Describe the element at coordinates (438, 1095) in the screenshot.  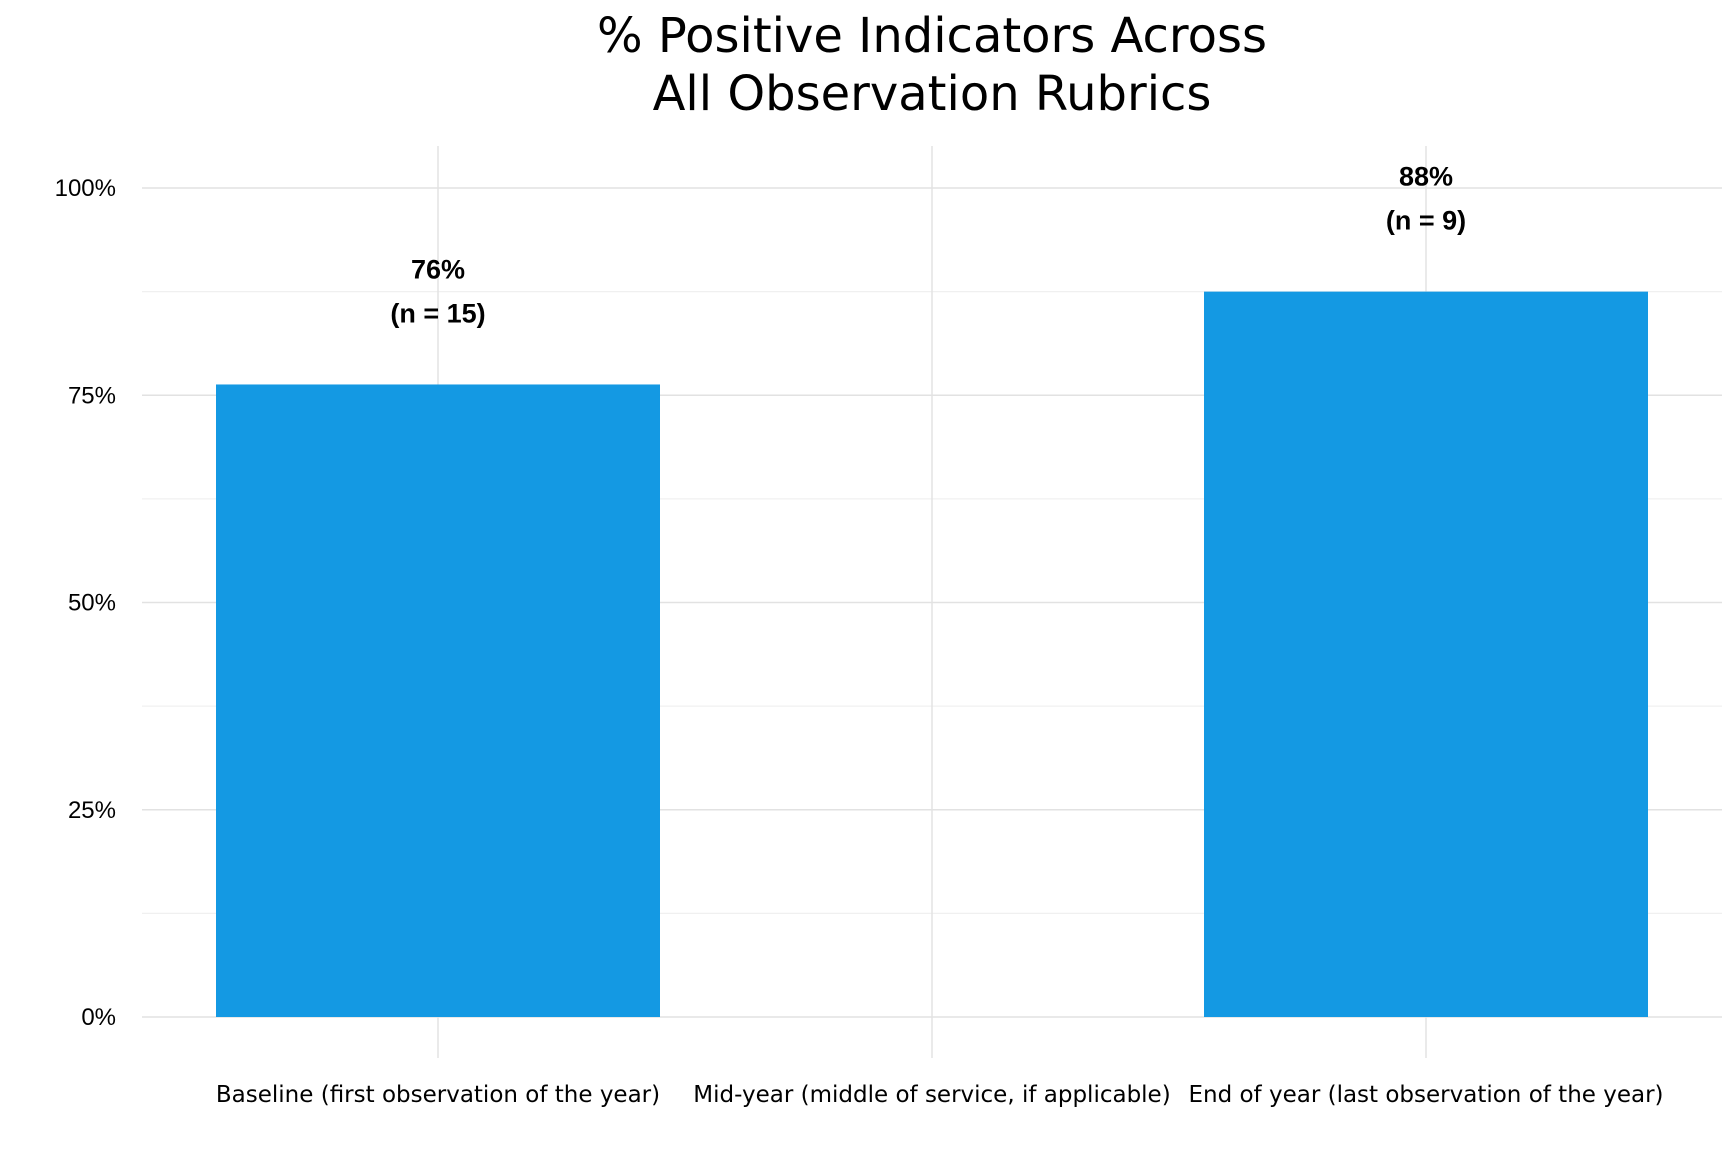
I see `x-category-label: Baseline (first observation of the year)` at that location.